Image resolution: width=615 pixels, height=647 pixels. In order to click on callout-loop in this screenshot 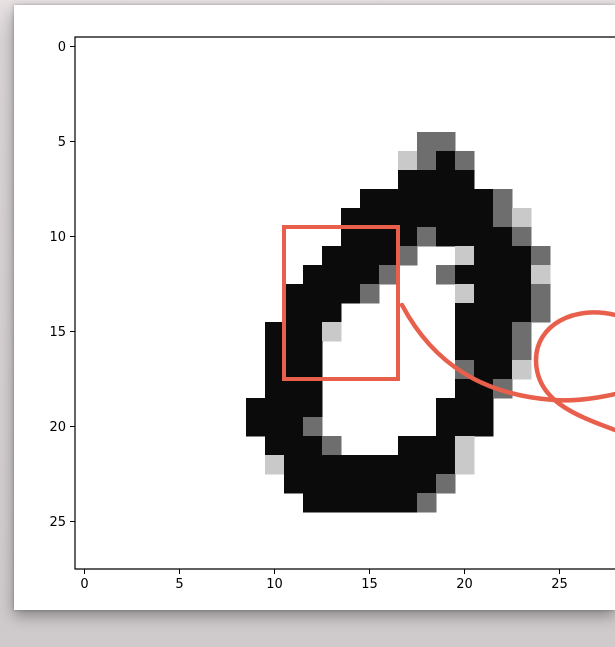, I will do `click(574, 371)`.